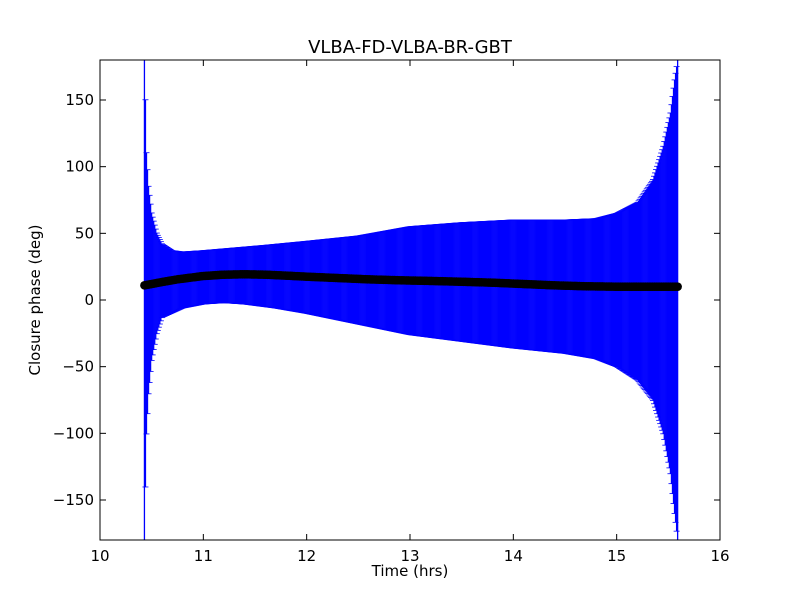  I want to click on x-tick-label: 16, so click(719, 556).